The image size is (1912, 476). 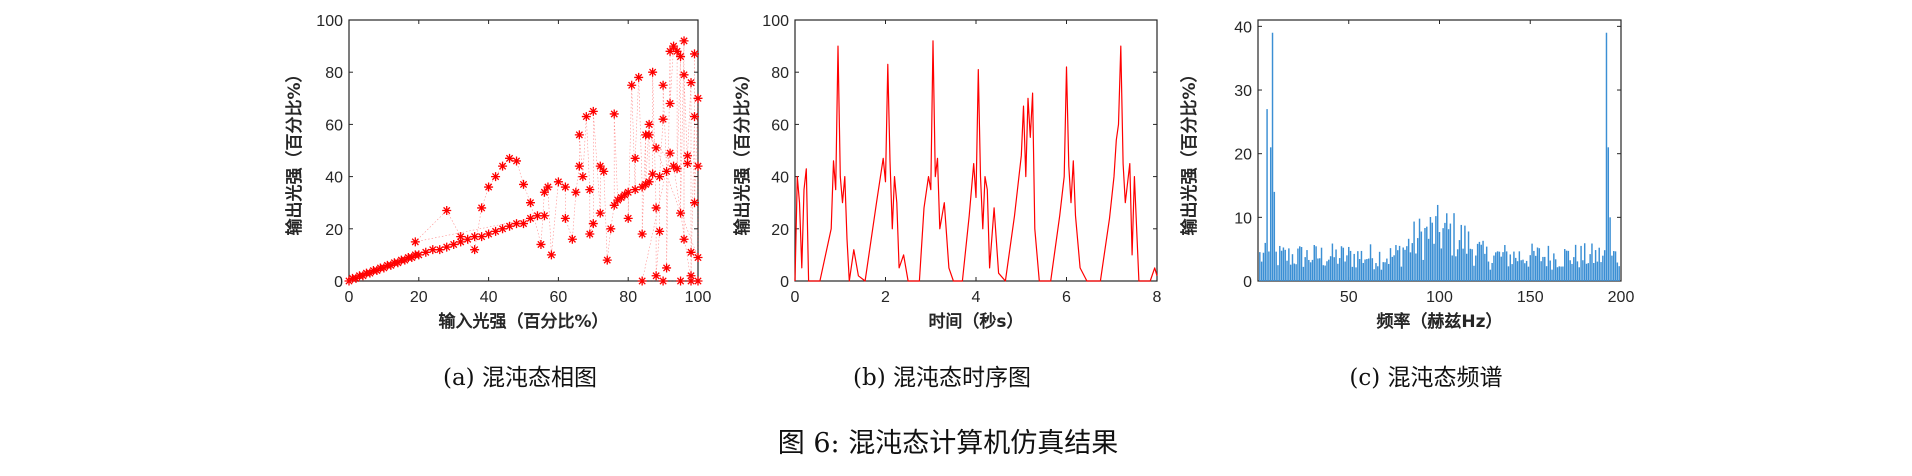 I want to click on figure-caption: 图 6: 混沌态计算机仿真结果, so click(x=948, y=443).